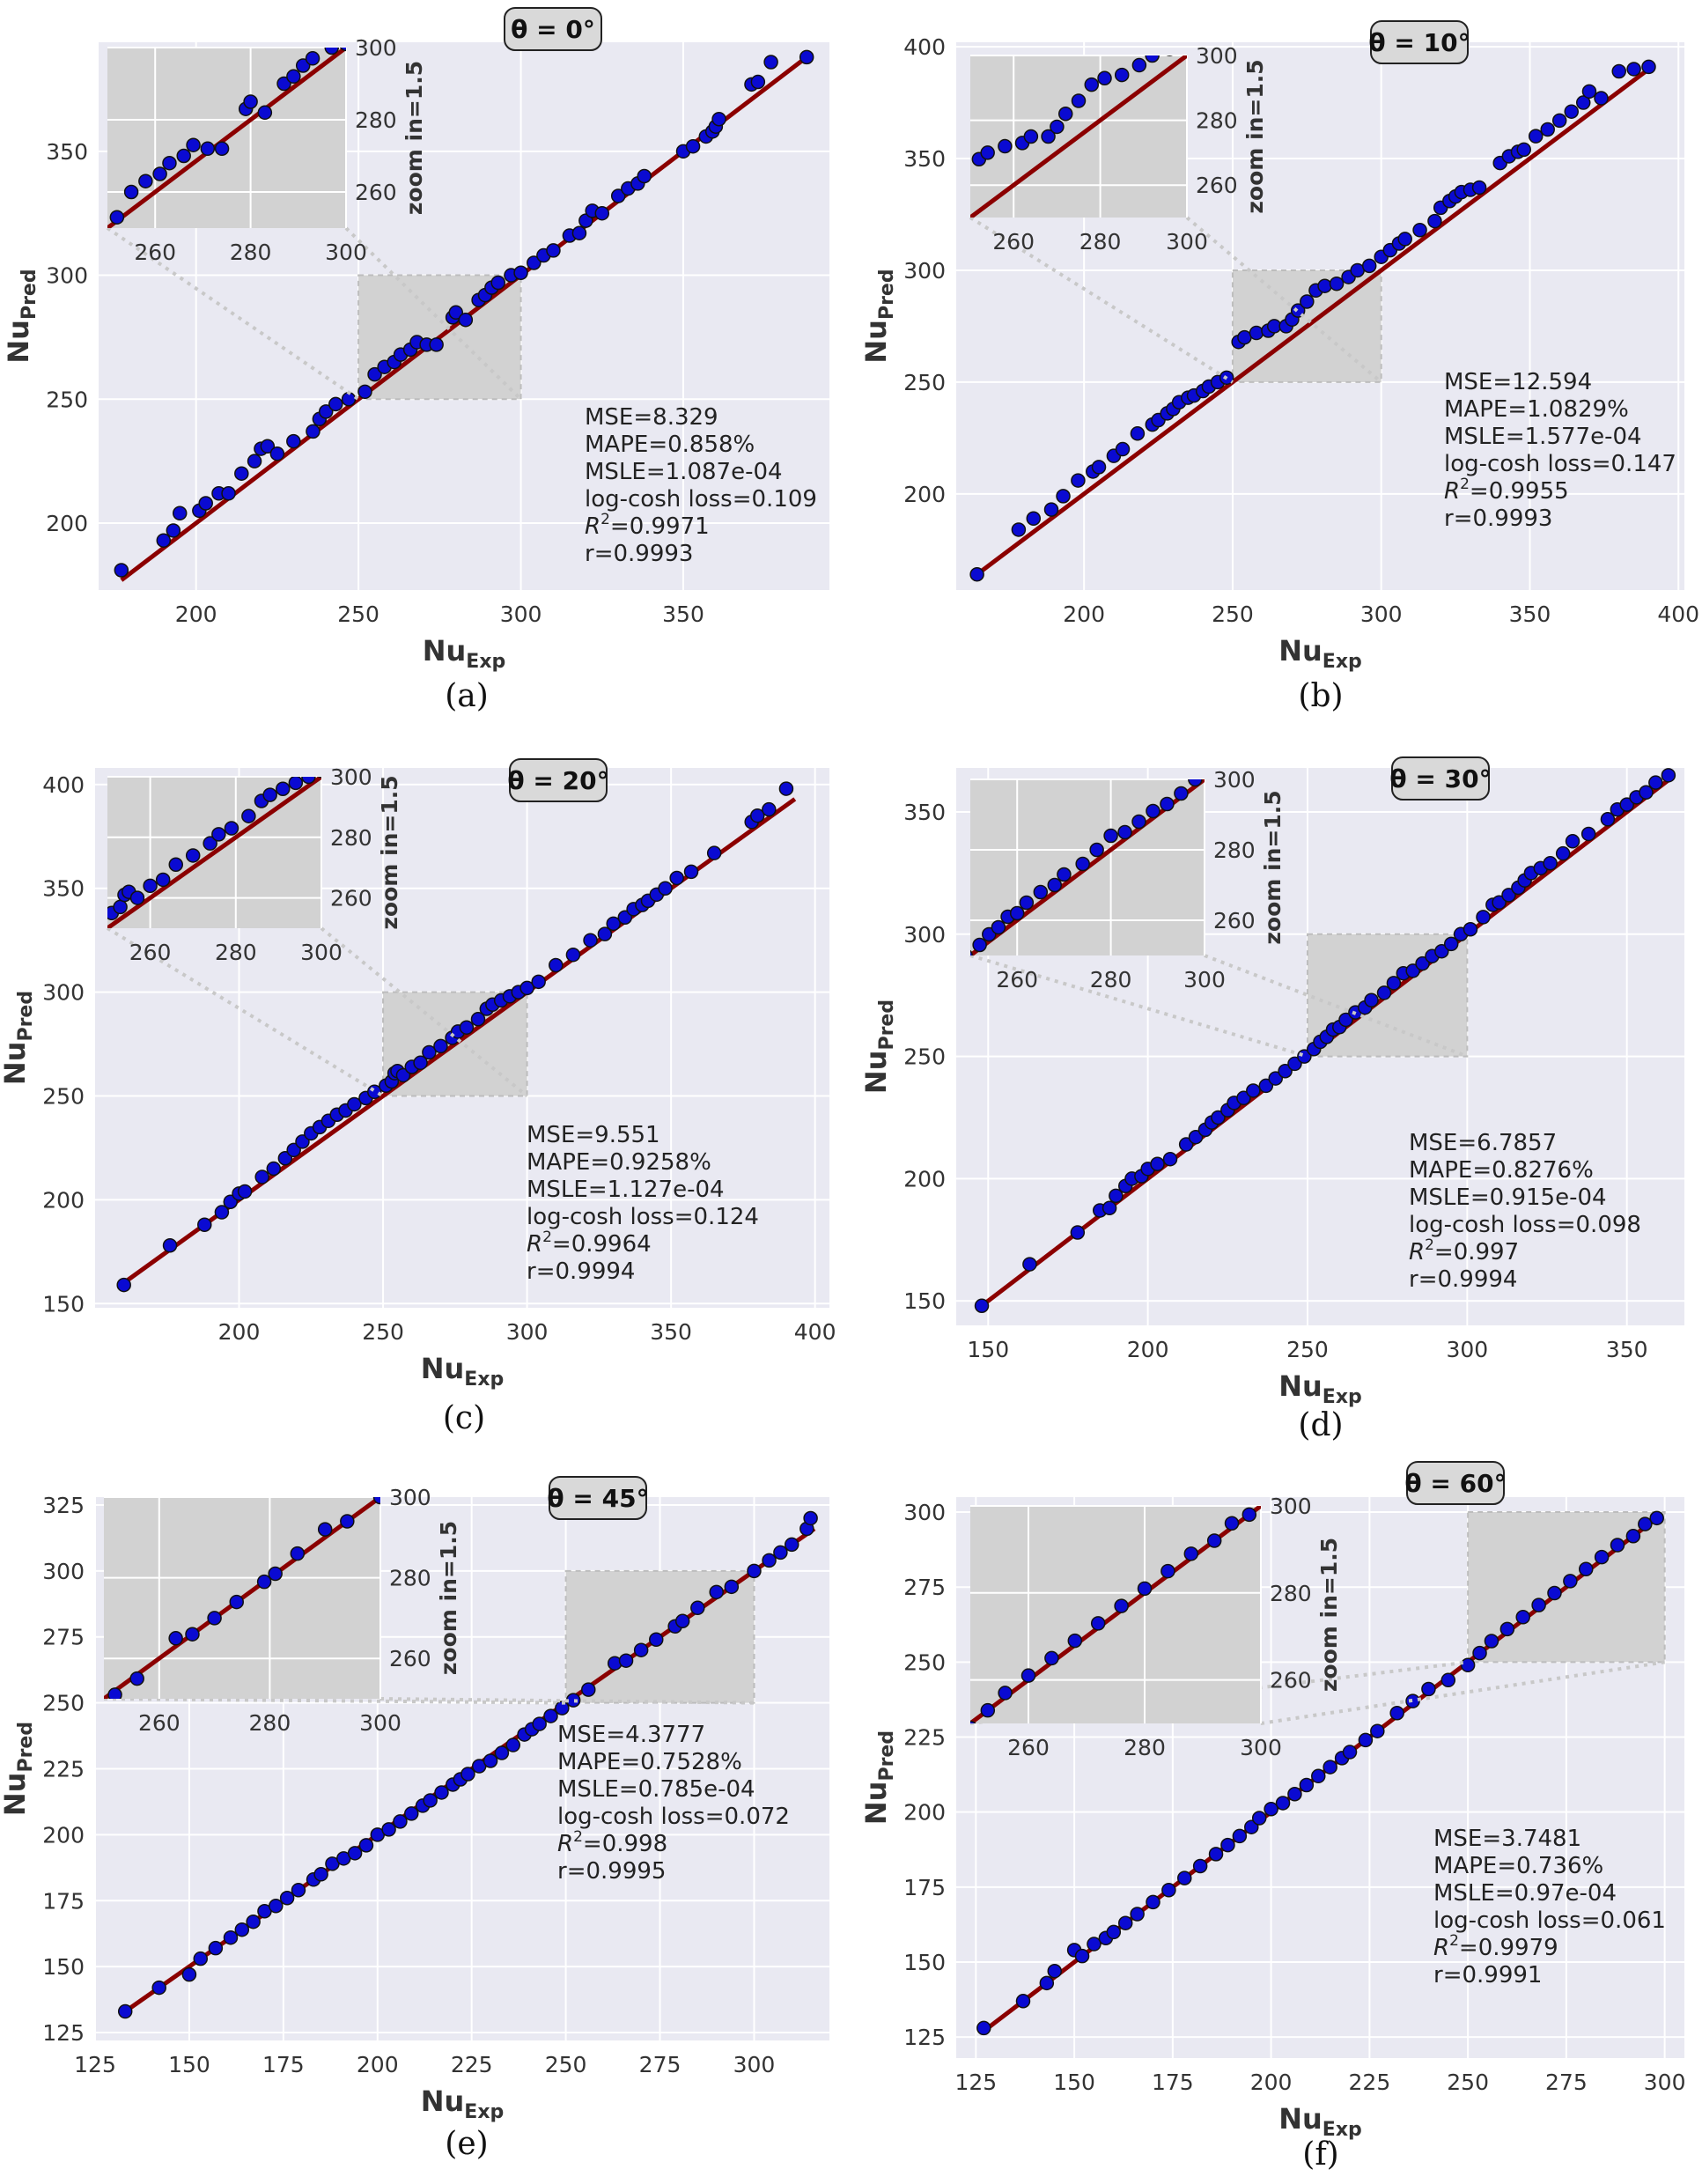 The width and height of the screenshot is (1702, 2184). I want to click on x-tick-label: 125, so click(975, 2082).